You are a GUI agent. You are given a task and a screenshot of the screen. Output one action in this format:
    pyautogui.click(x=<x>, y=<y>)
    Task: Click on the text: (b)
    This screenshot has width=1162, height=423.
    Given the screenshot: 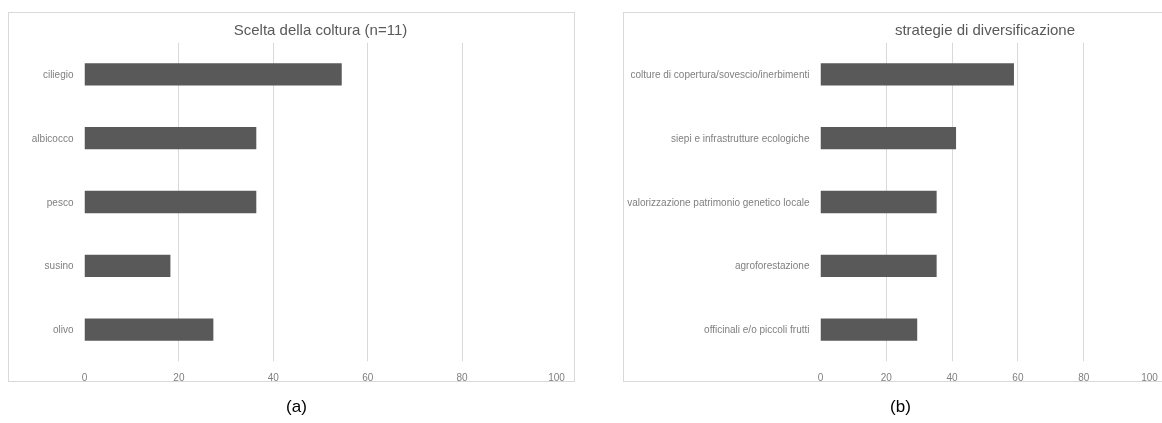 What is the action you would take?
    pyautogui.click(x=900, y=407)
    